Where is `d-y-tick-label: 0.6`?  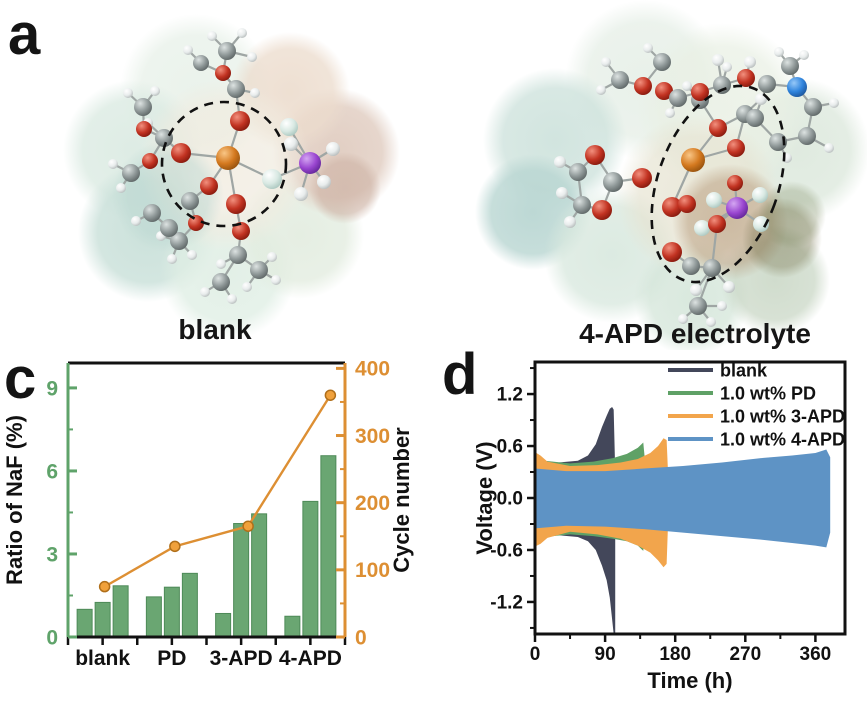
d-y-tick-label: 0.6 is located at coordinates (510, 447).